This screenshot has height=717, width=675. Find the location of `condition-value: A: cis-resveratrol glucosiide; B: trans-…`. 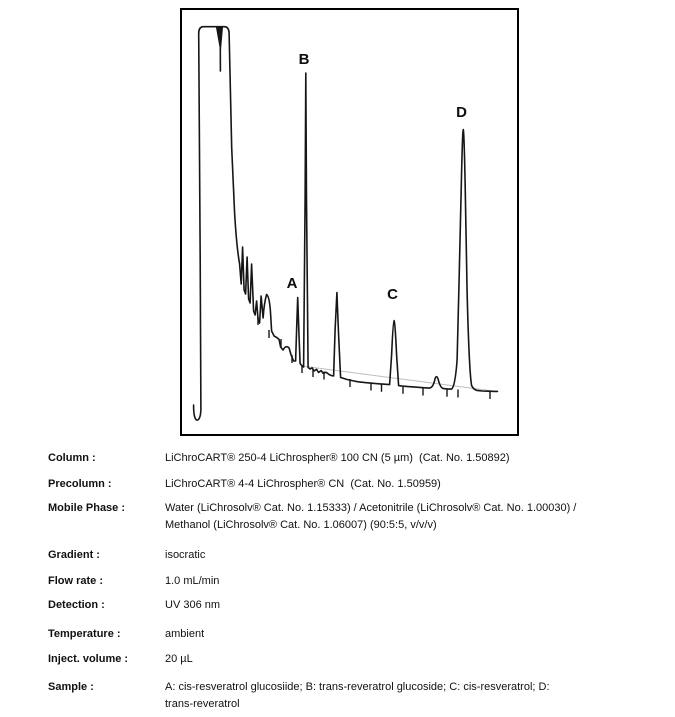

condition-value: A: cis-resveratrol glucosiide; B: trans-… is located at coordinates (357, 695).